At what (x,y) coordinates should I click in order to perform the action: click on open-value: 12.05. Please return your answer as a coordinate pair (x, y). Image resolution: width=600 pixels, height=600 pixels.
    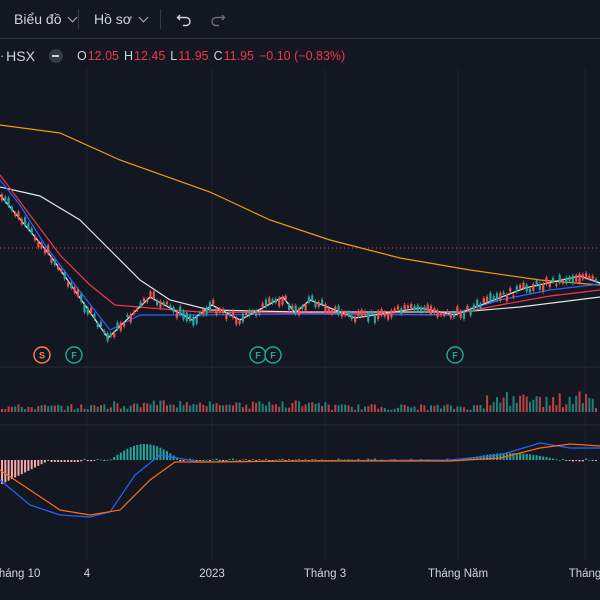
    Looking at the image, I should click on (103, 56).